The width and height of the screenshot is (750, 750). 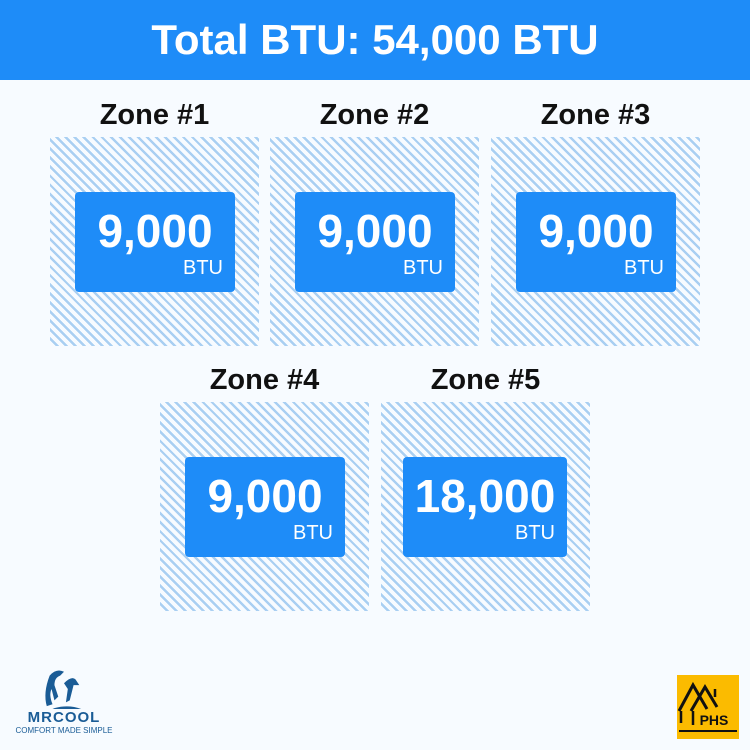 I want to click on polar-bear-icon, so click(x=63, y=690).